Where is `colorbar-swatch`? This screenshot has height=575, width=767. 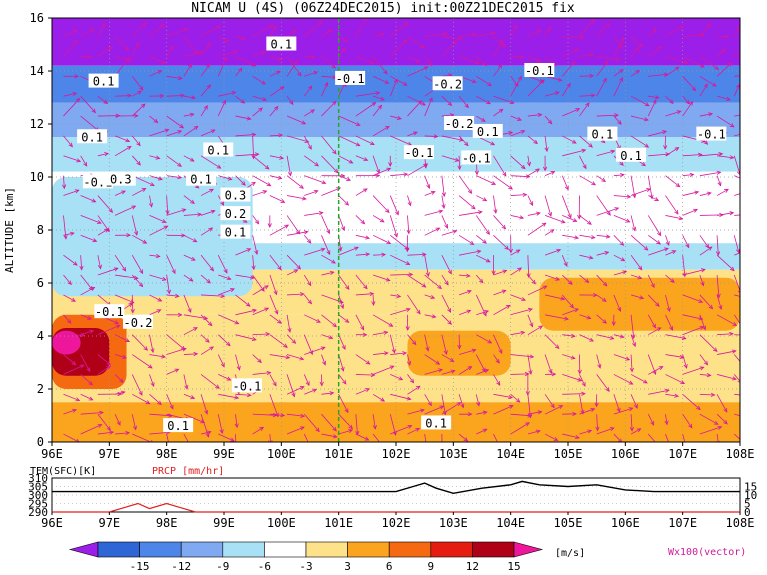 colorbar-swatch is located at coordinates (118, 549).